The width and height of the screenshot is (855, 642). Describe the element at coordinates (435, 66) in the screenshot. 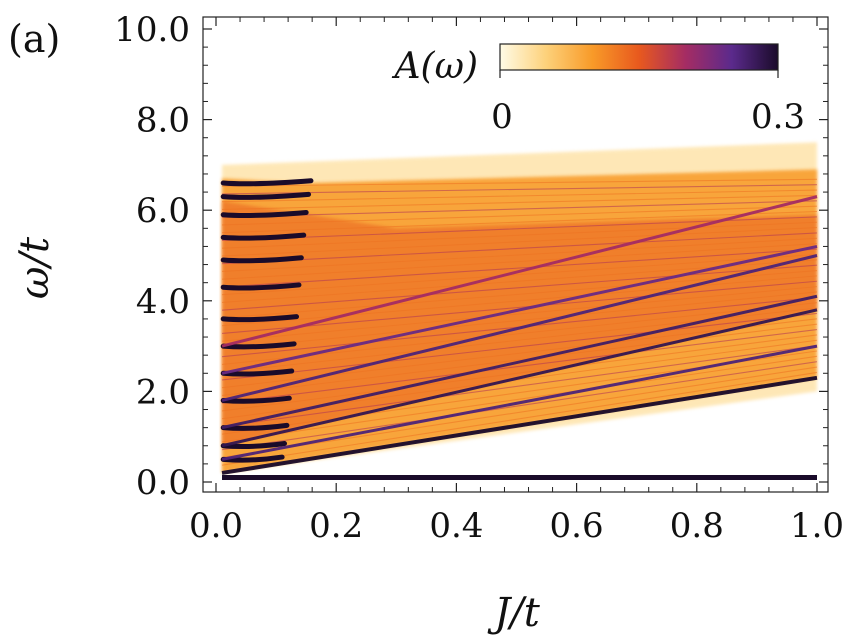

I see `colorbar-label: A(ω)` at that location.